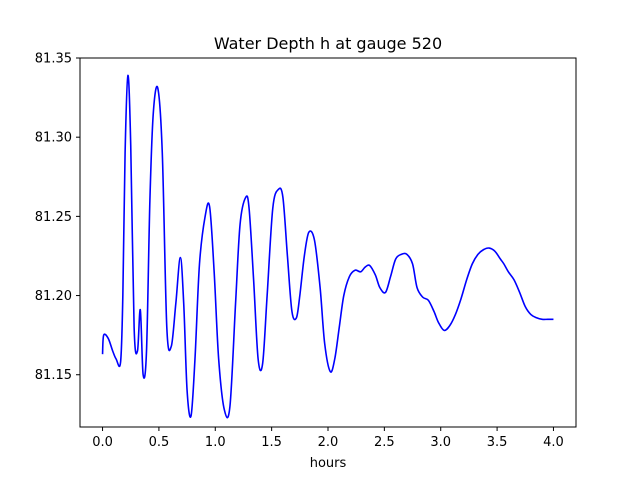 Image resolution: width=640 pixels, height=480 pixels. Describe the element at coordinates (328, 442) in the screenshot. I see `x-tick-label: 2.0` at that location.